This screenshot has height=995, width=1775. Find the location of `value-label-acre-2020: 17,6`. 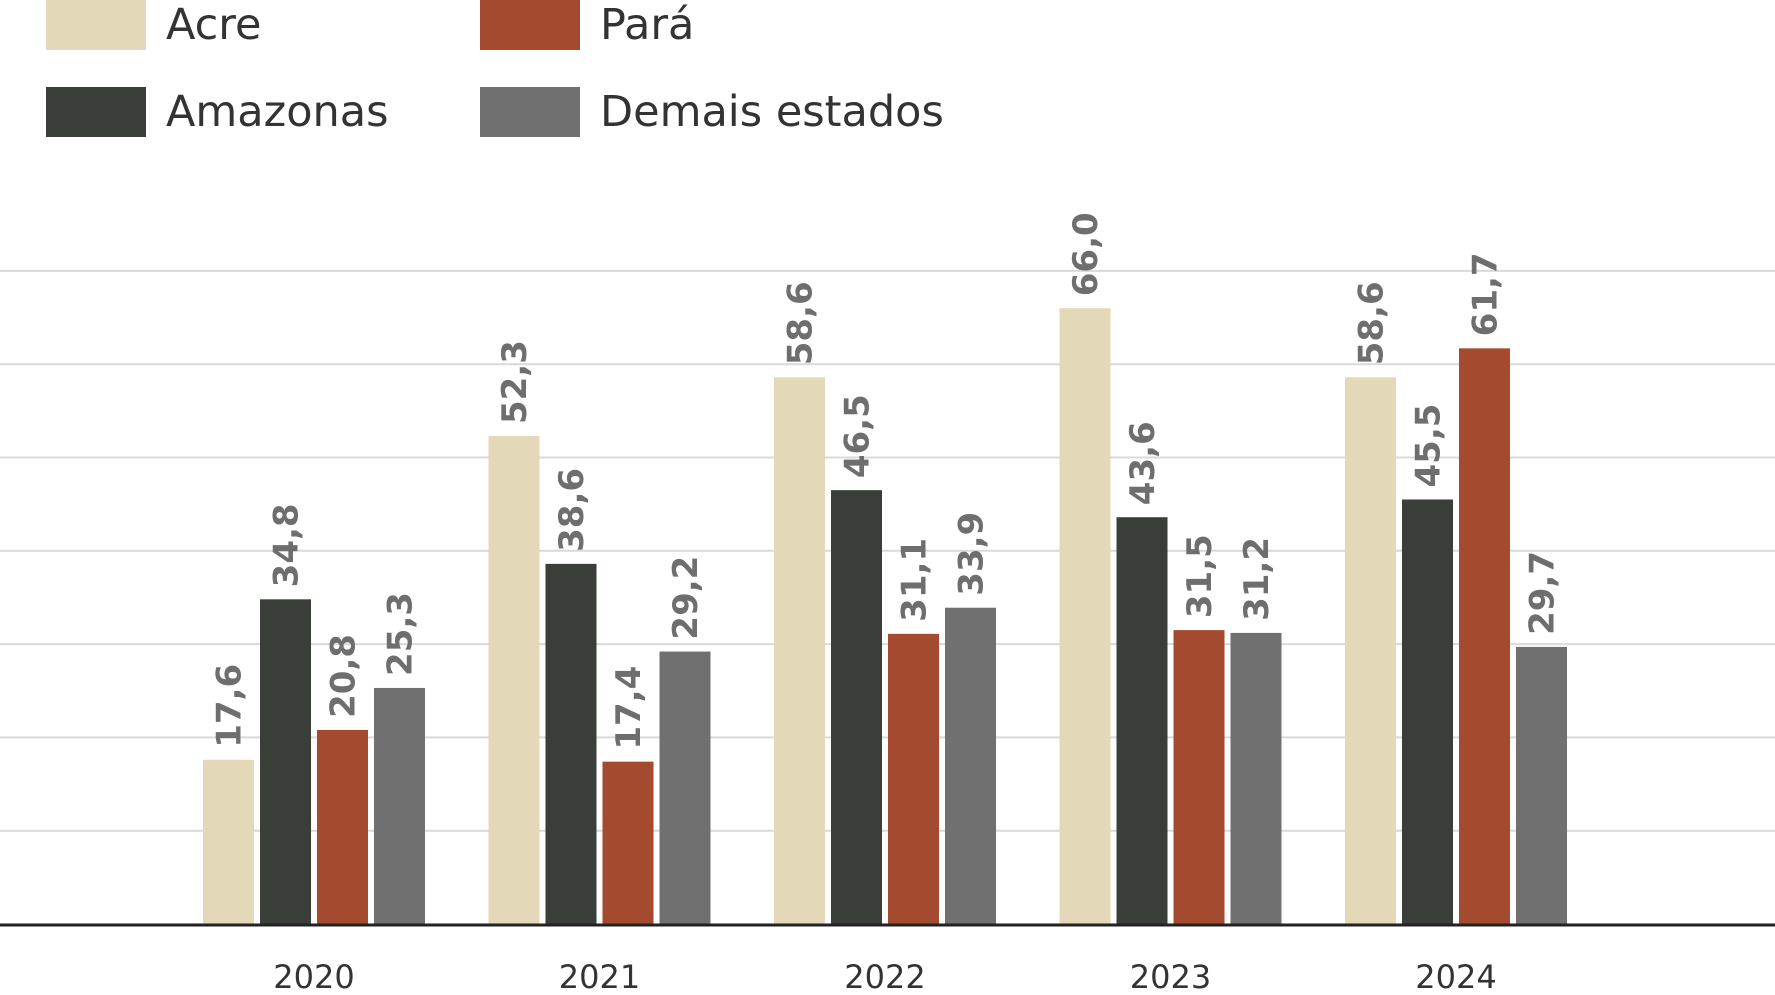

value-label-acre-2020: 17,6 is located at coordinates (230, 706).